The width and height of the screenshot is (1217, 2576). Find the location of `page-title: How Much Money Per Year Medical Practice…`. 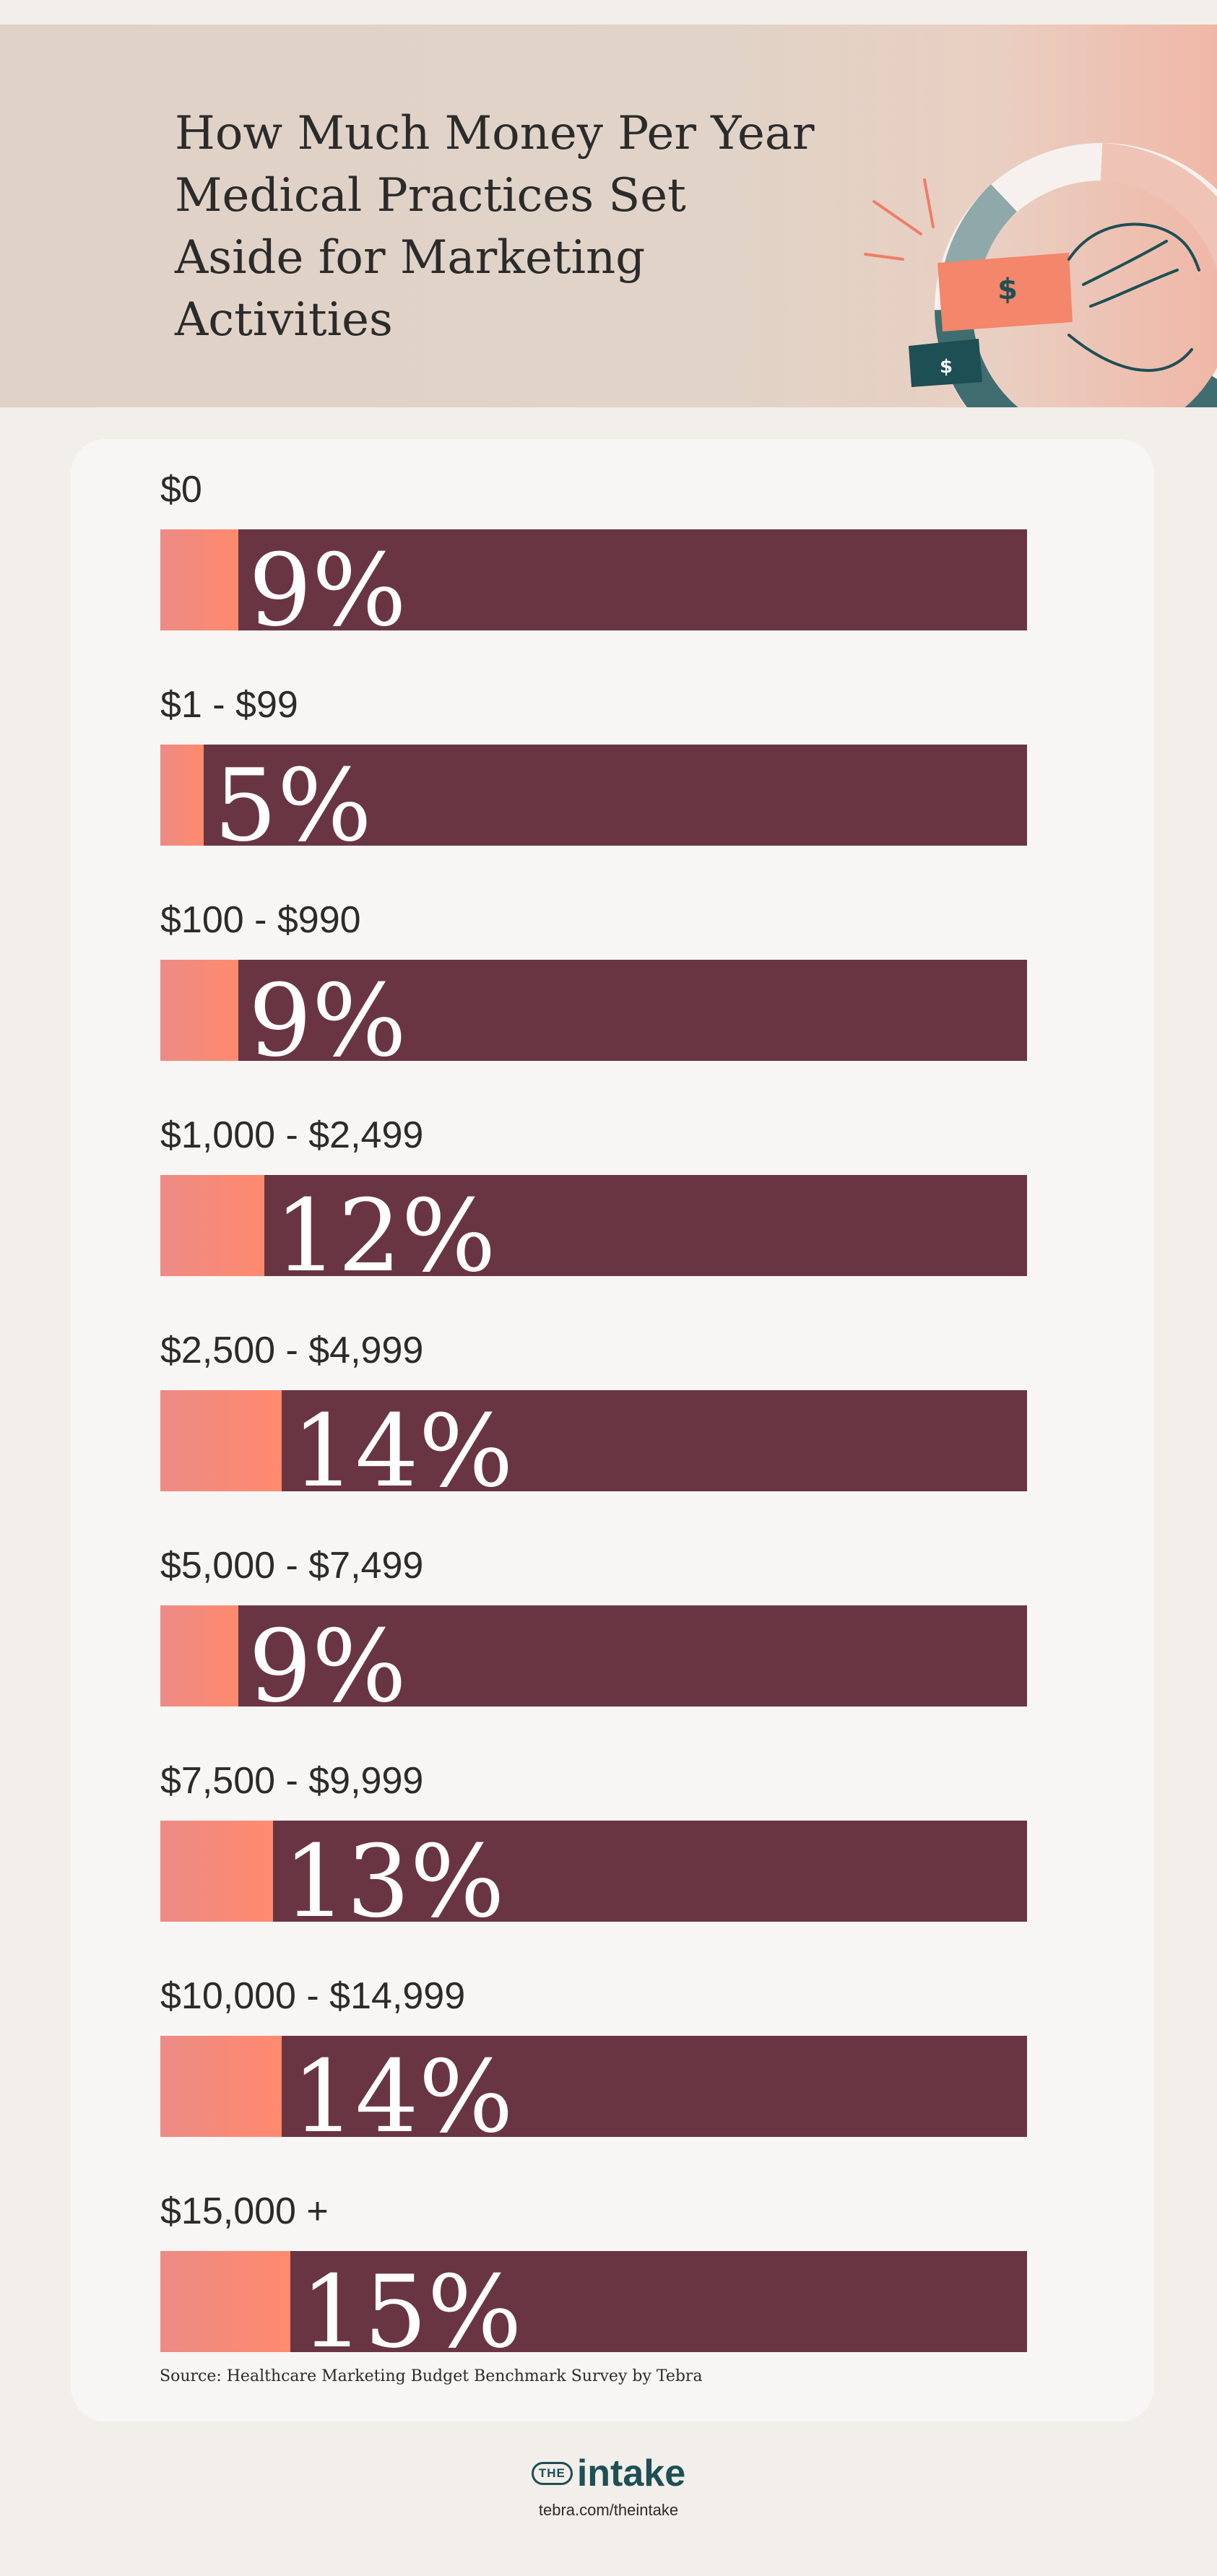

page-title: How Much Money Per Year Medical Practice… is located at coordinates (495, 227).